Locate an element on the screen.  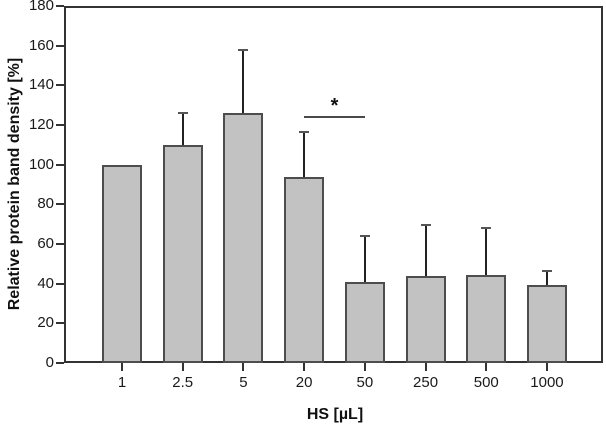
y-axis-title: Relative protein band density [%] is located at coordinates (14, 184).